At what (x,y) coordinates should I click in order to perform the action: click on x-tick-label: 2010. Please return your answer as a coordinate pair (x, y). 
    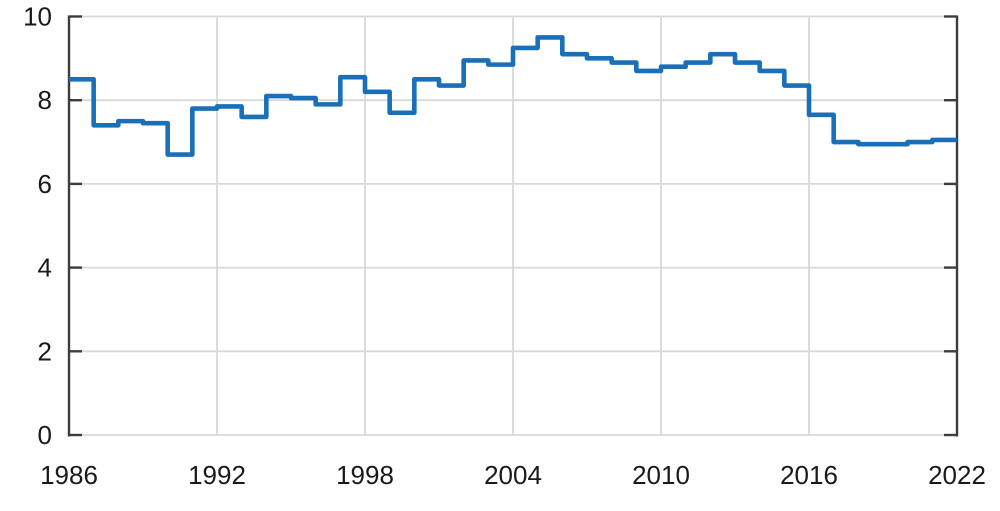
    Looking at the image, I should click on (661, 475).